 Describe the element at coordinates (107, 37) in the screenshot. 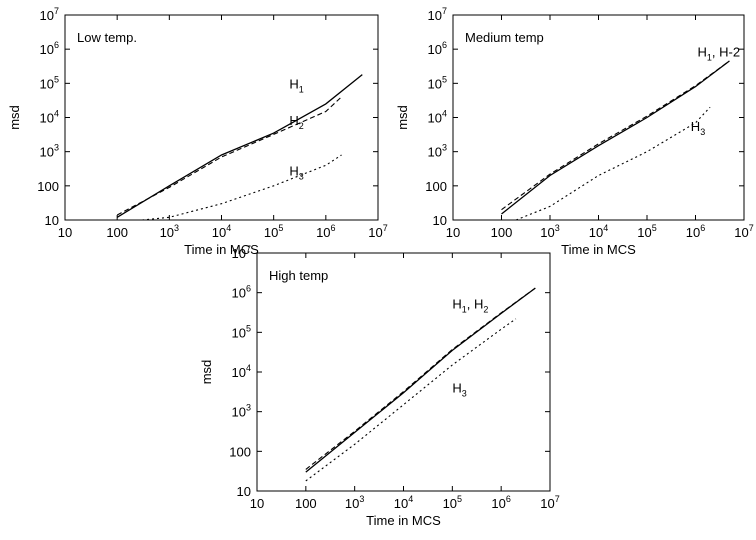

I see `panel-title: Low temp.` at that location.